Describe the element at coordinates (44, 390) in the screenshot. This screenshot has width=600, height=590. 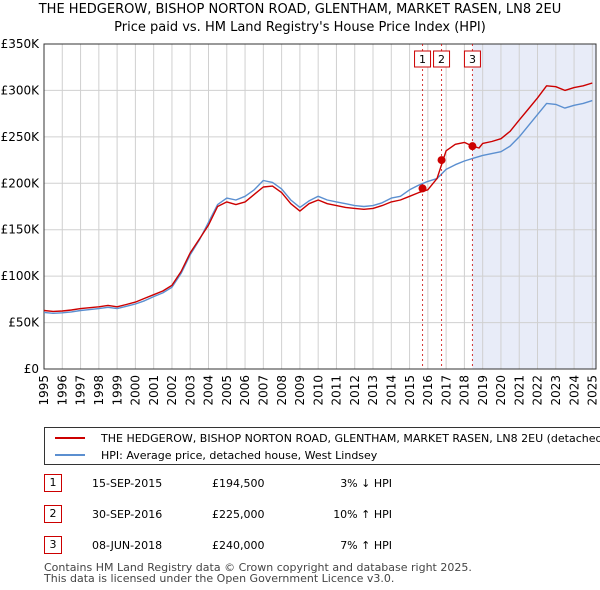
I see `x-tick-label: 1995` at that location.